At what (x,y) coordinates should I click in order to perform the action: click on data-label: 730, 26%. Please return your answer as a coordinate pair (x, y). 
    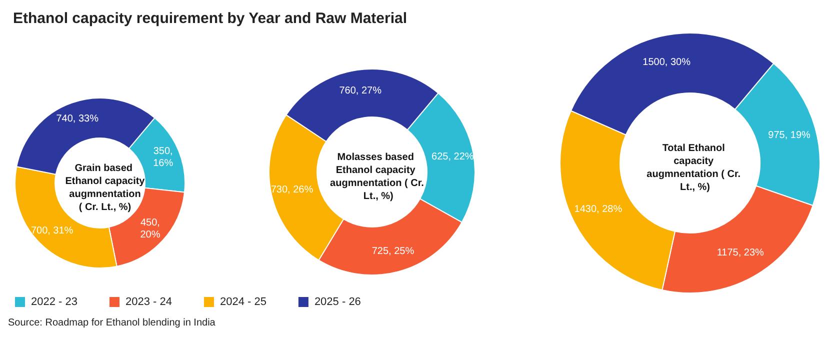
    Looking at the image, I should click on (292, 190).